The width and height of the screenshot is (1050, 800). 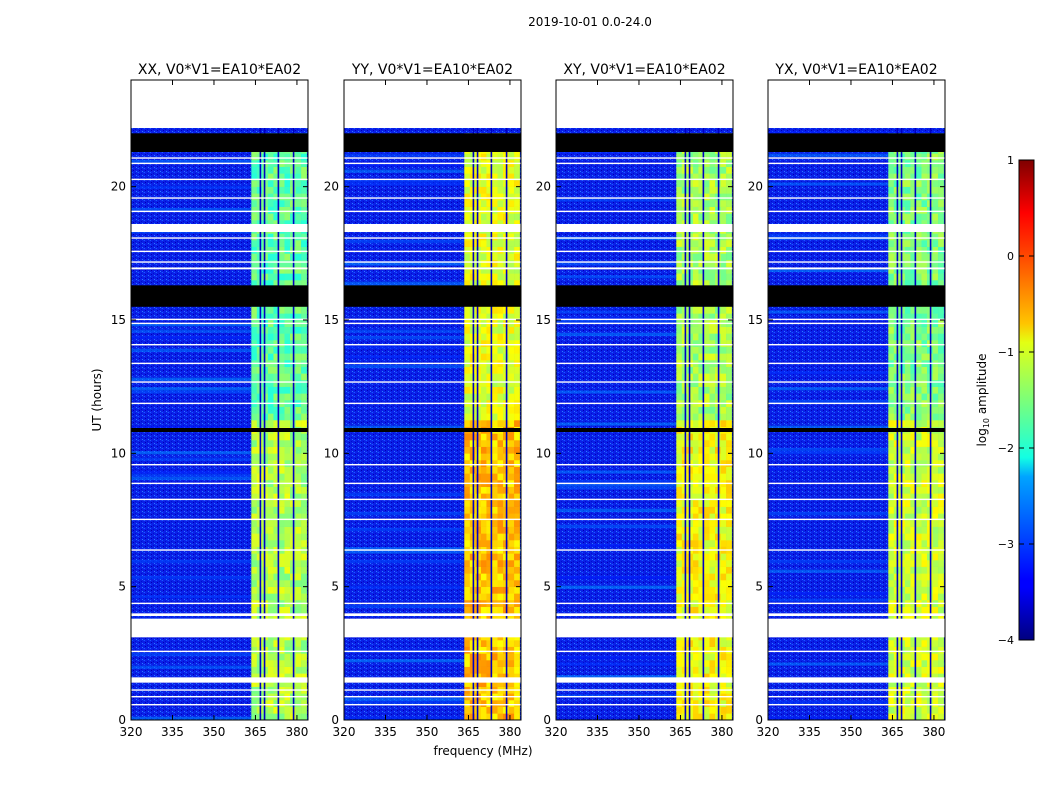 What do you see at coordinates (344, 732) in the screenshot?
I see `x-tick-label: 320` at bounding box center [344, 732].